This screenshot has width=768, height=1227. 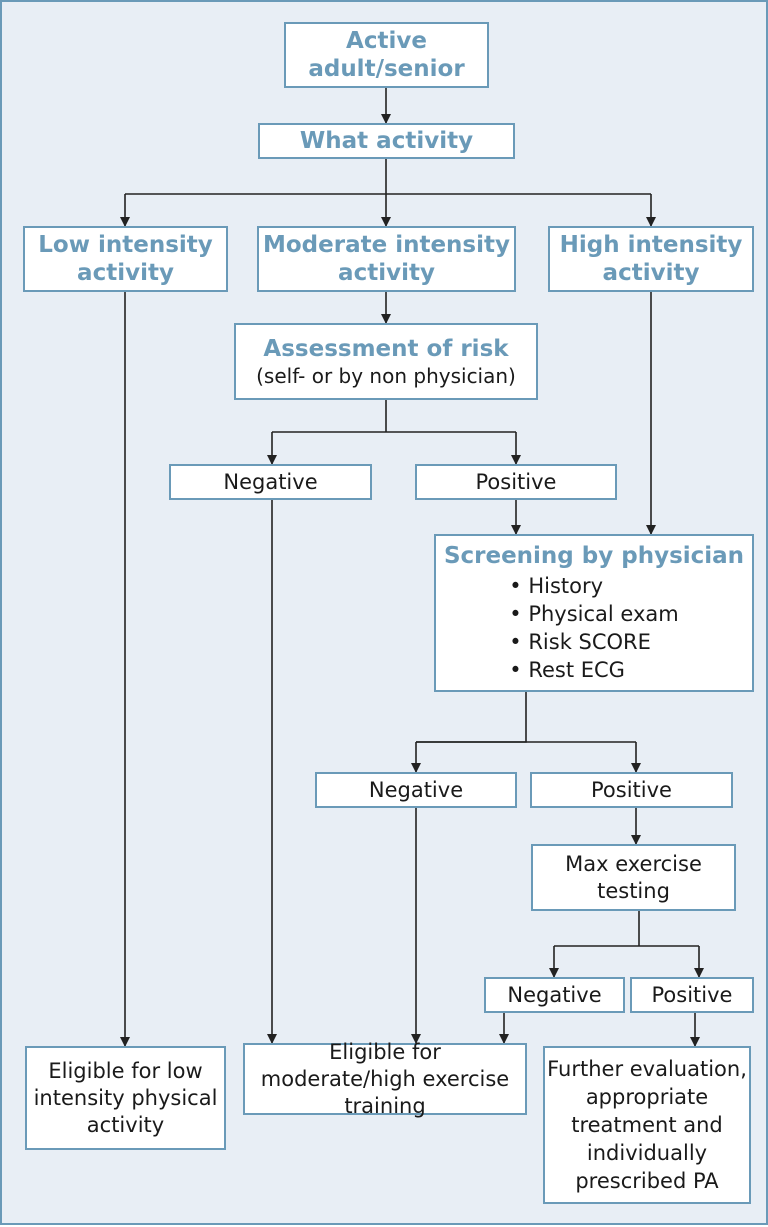 I want to click on high-intensity-node: High intensity activity, so click(x=651, y=259).